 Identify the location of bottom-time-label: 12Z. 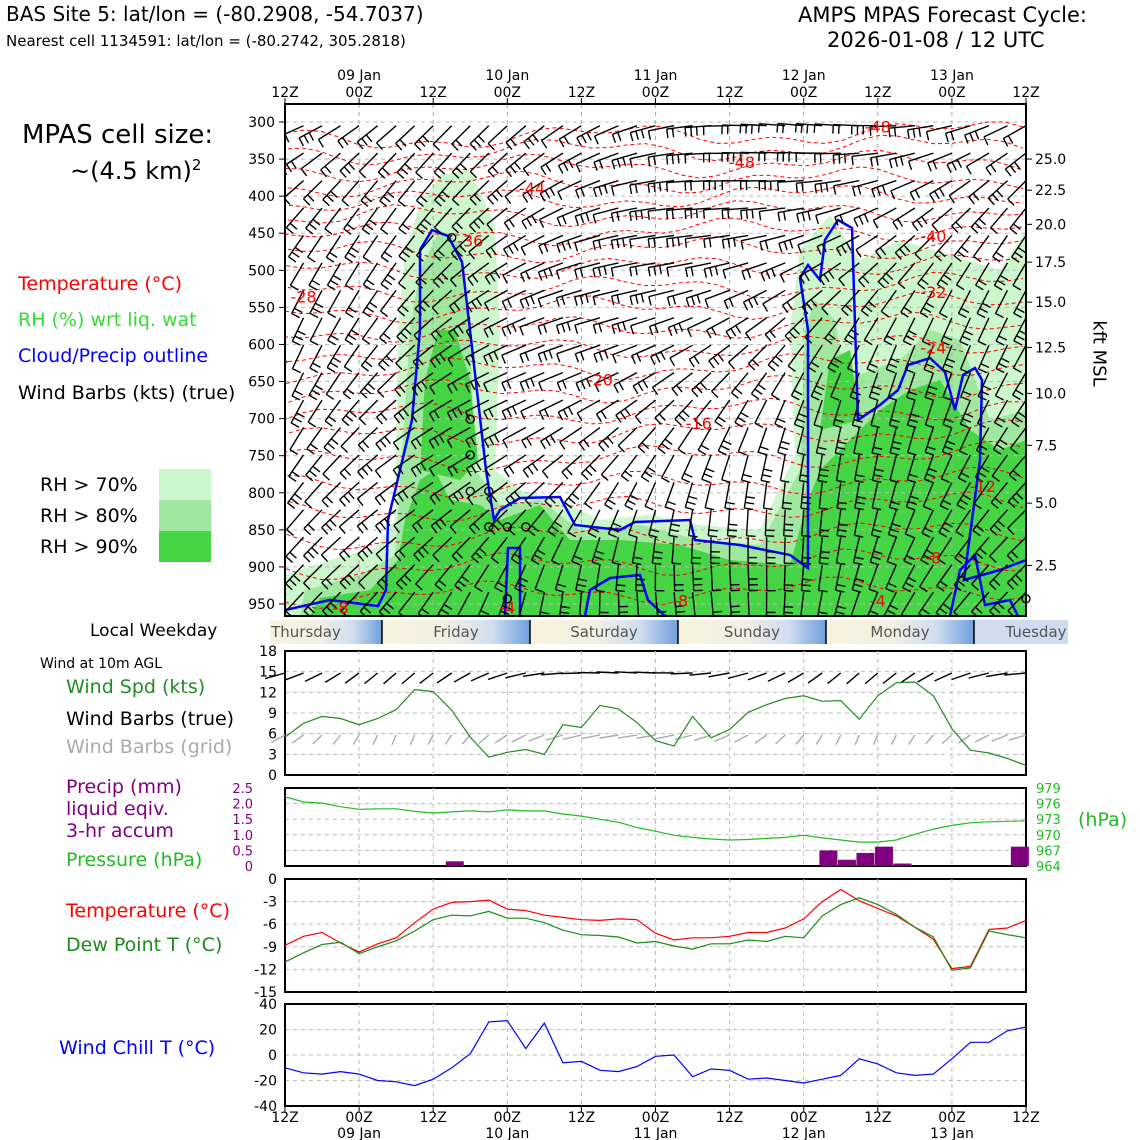
(877, 1118).